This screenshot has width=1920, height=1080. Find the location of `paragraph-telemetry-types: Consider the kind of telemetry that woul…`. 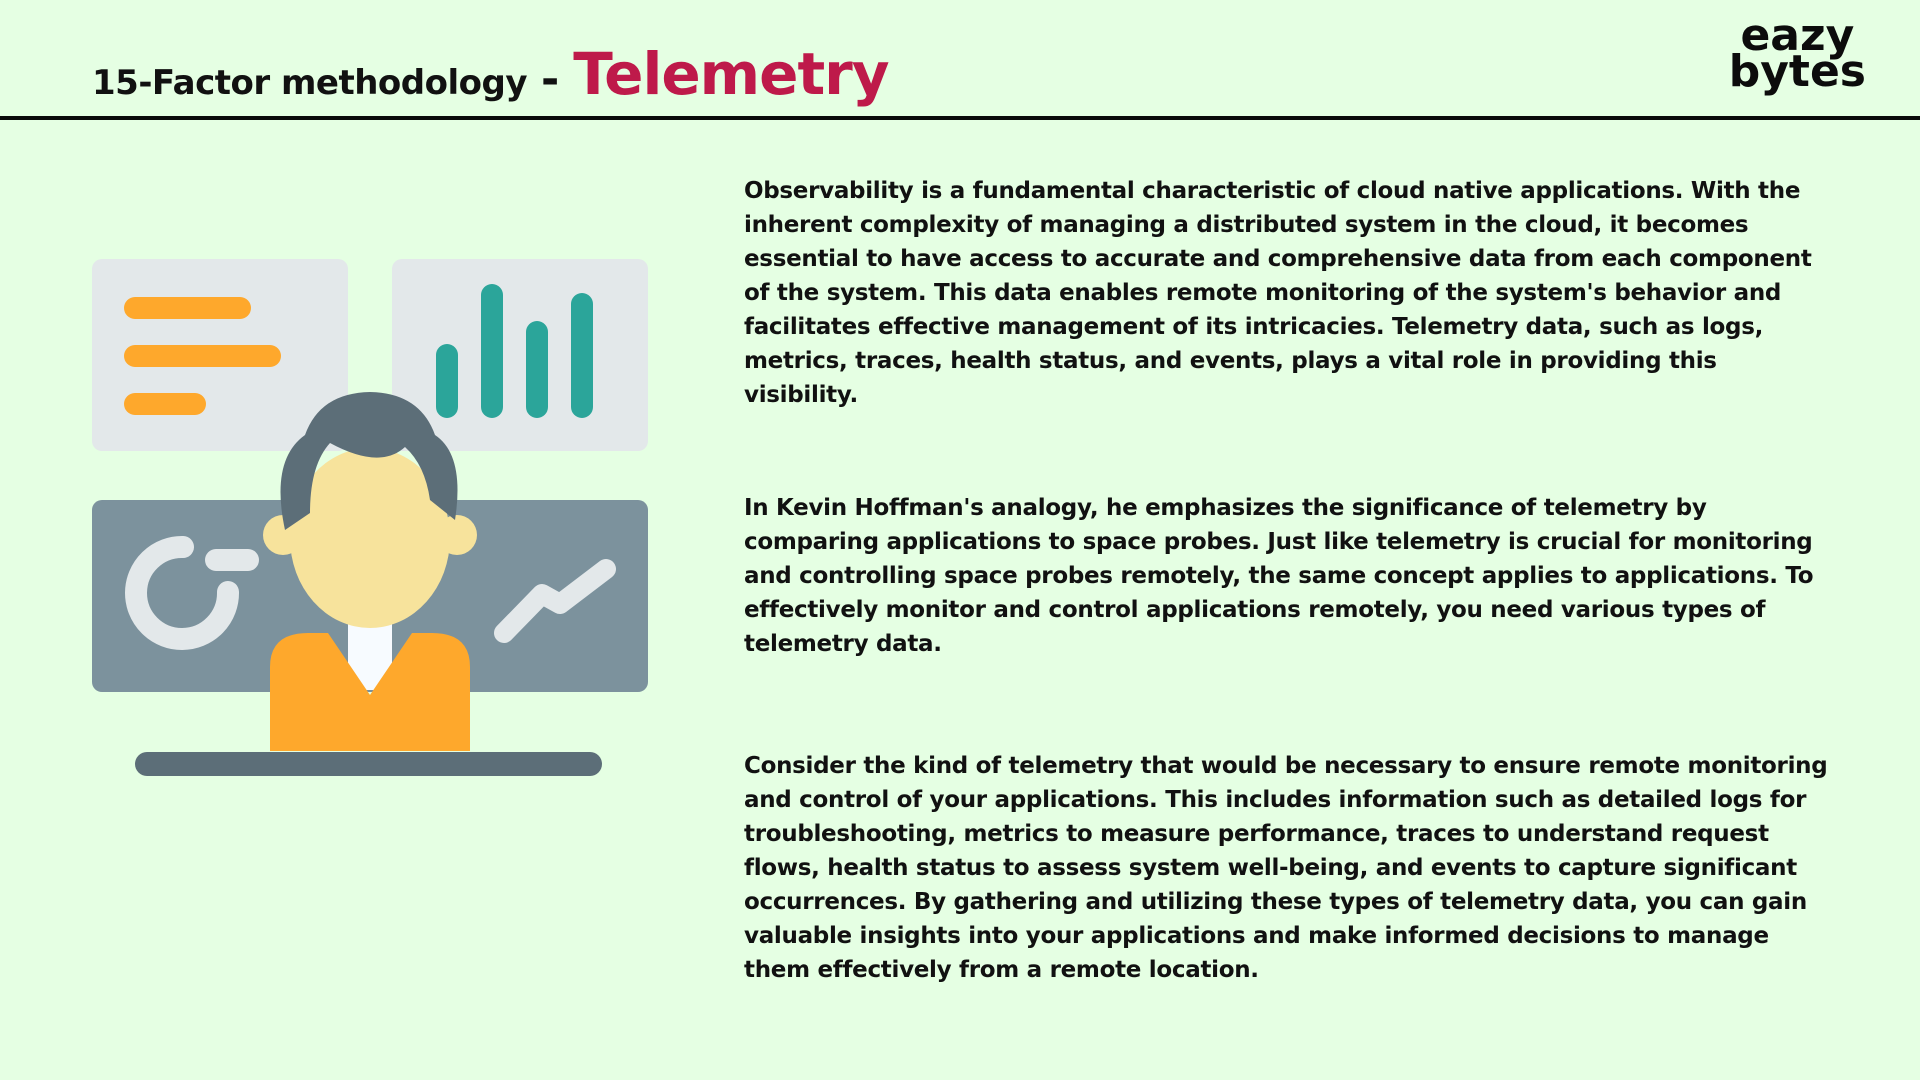

paragraph-telemetry-types: Consider the kind of telemetry that woul… is located at coordinates (1286, 868).